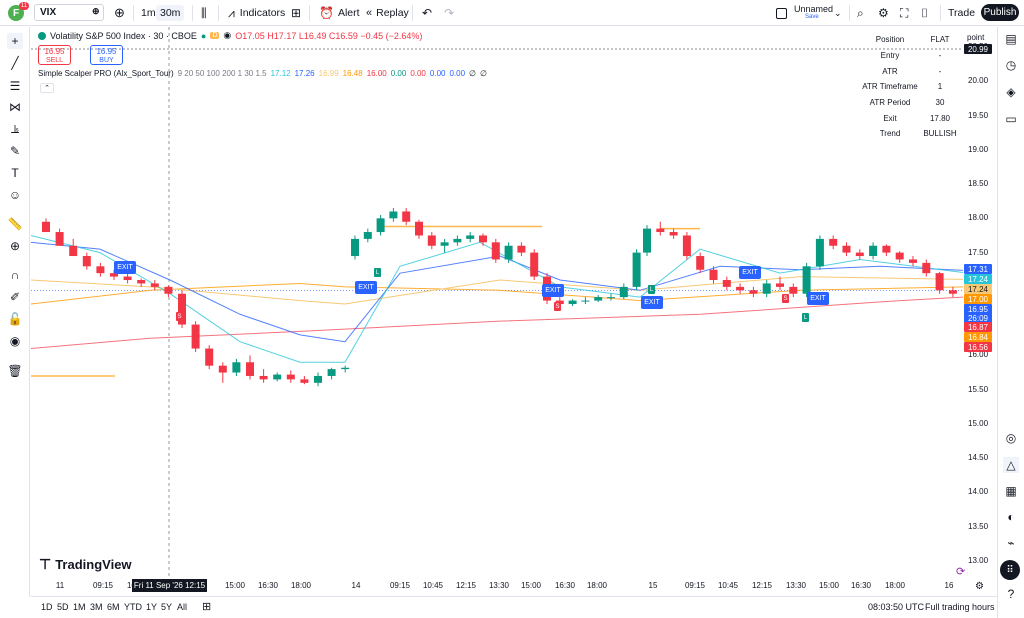 Image resolution: width=1024 pixels, height=618 pixels. I want to click on price-tick-label: 19.00, so click(978, 149).